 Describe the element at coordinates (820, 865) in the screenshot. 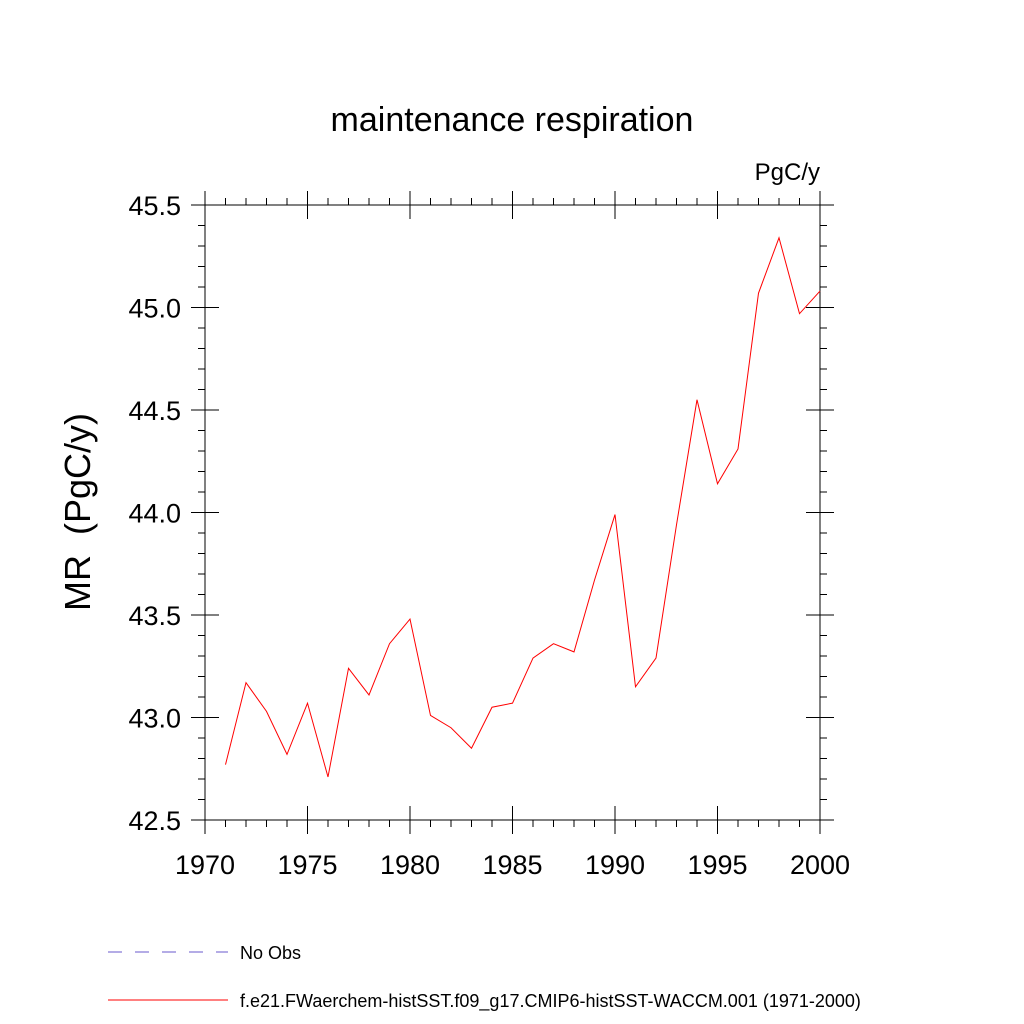

I see `x-tick-label: 2000` at that location.